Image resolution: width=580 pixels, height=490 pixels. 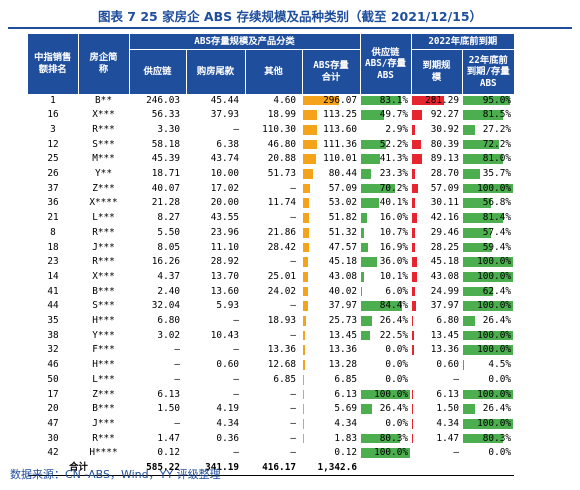 What do you see at coordinates (331, 336) in the screenshot?
I see `abs-total-cell: 13.45` at bounding box center [331, 336].